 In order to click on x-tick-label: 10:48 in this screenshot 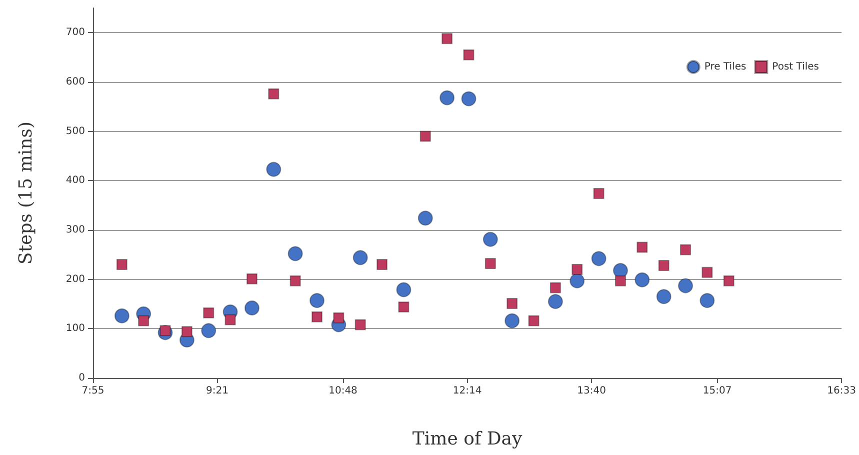, I will do `click(343, 391)`.